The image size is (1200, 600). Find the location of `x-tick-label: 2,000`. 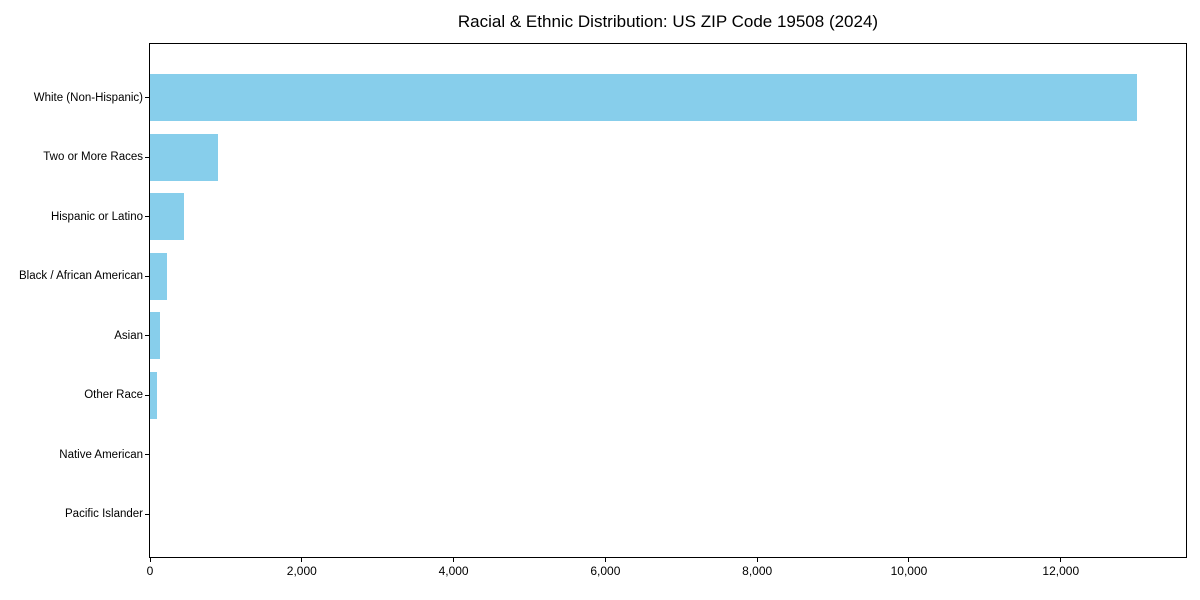

x-tick-label: 2,000 is located at coordinates (301, 571).